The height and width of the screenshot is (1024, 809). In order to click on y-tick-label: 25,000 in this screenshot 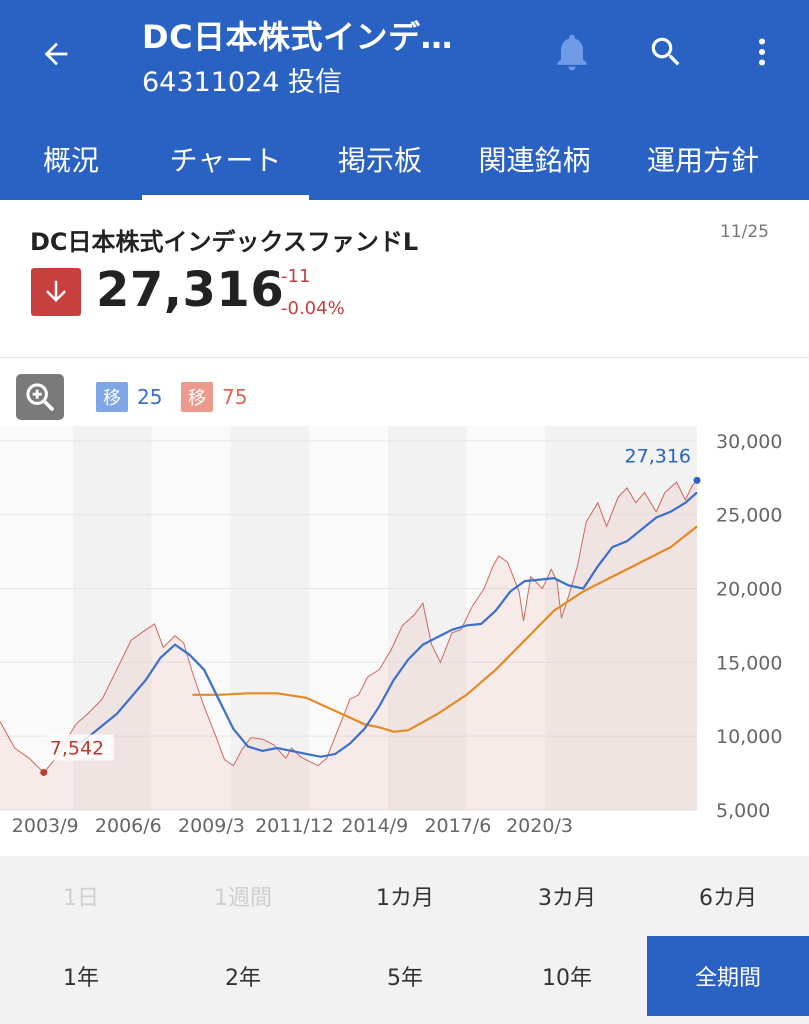, I will do `click(749, 516)`.